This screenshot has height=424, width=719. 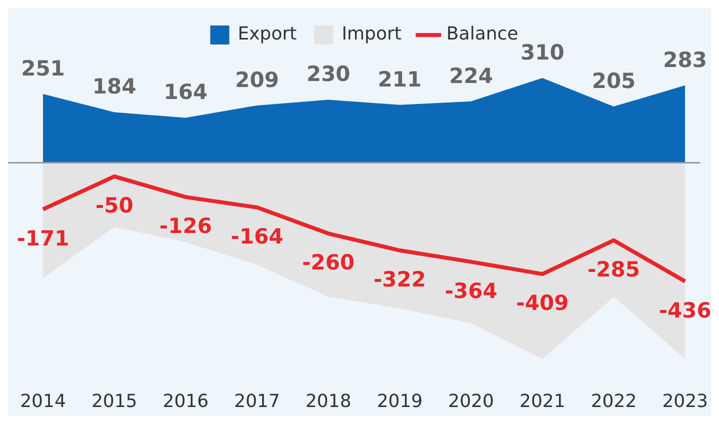 What do you see at coordinates (685, 310) in the screenshot?
I see `data-label: -436` at bounding box center [685, 310].